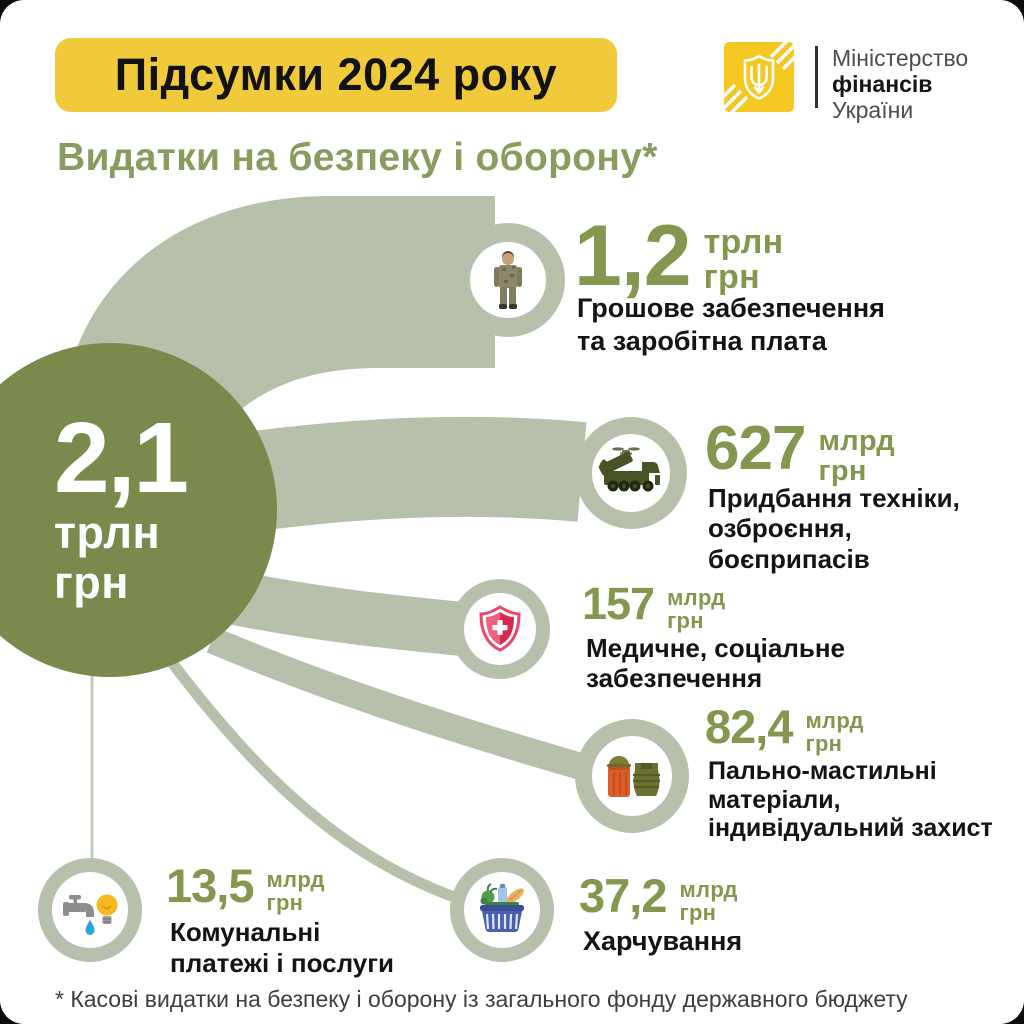  Describe the element at coordinates (500, 628) in the screenshot. I see `medical-shield-icon` at that location.